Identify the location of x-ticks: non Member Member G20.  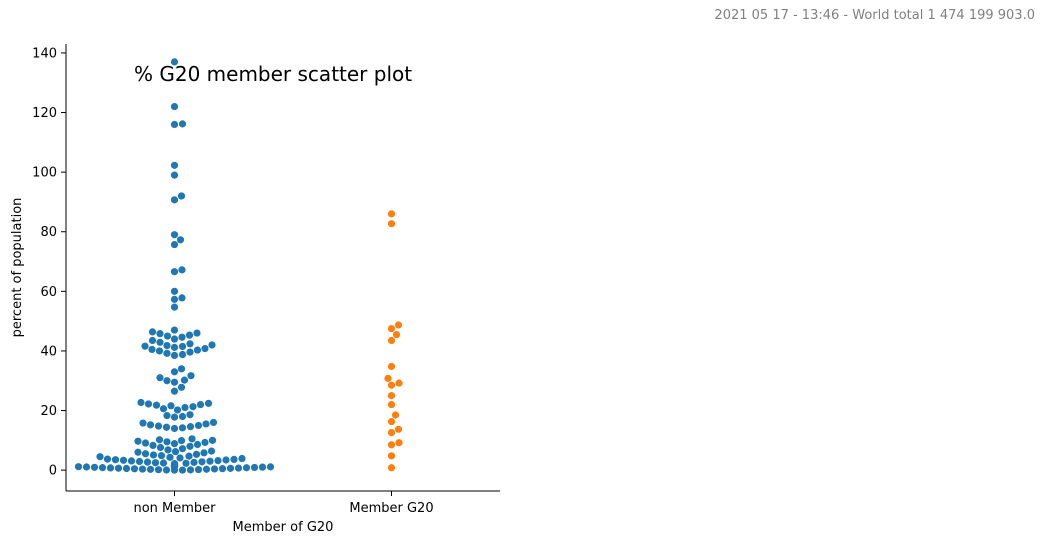
(283, 503).